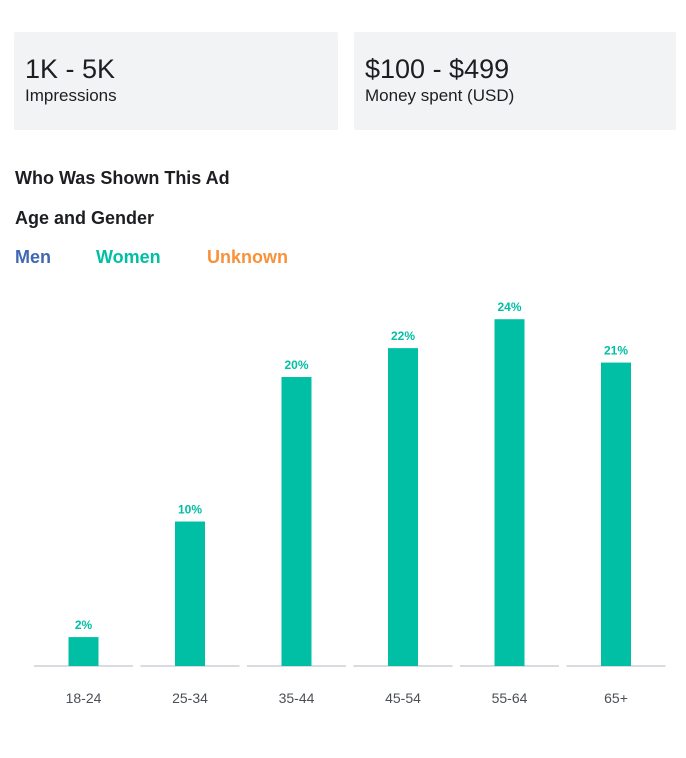 The width and height of the screenshot is (686, 758). What do you see at coordinates (85, 218) in the screenshot?
I see `age-gender-title: Age and Gender` at bounding box center [85, 218].